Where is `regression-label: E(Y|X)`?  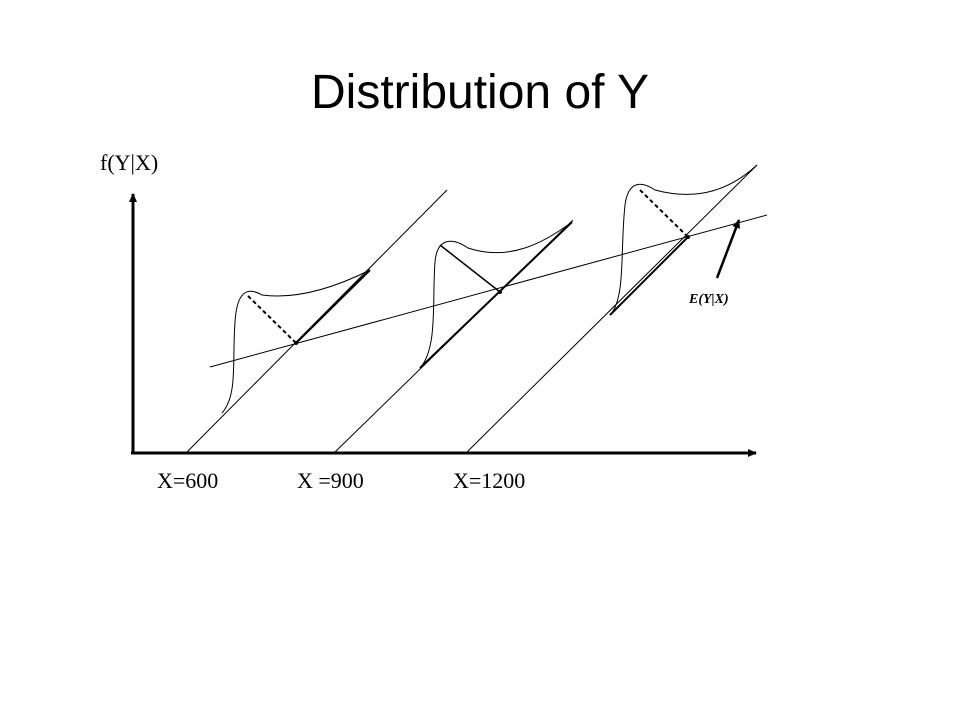
regression-label: E(Y|X) is located at coordinates (708, 299).